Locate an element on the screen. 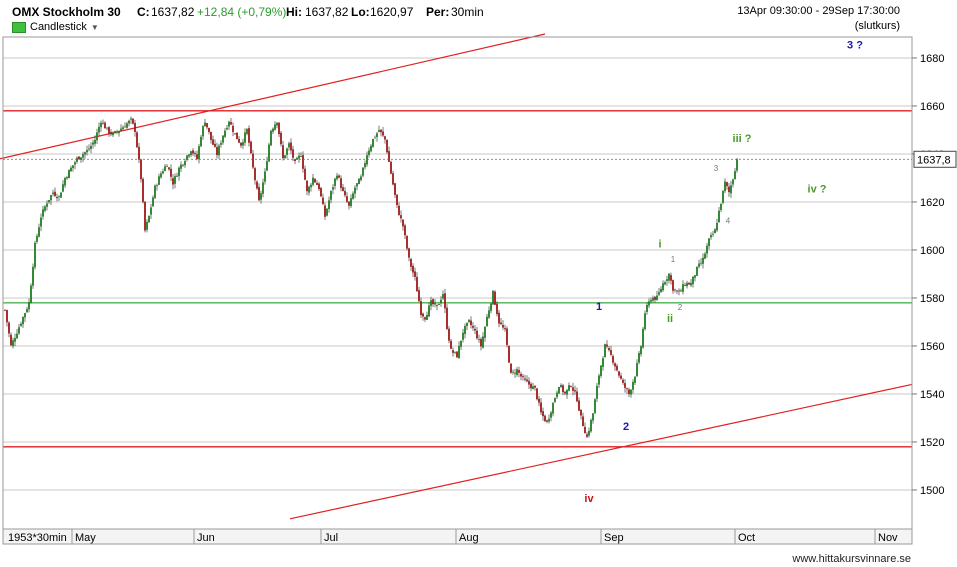 The height and width of the screenshot is (567, 957). x-tick-label: Jul is located at coordinates (331, 538).